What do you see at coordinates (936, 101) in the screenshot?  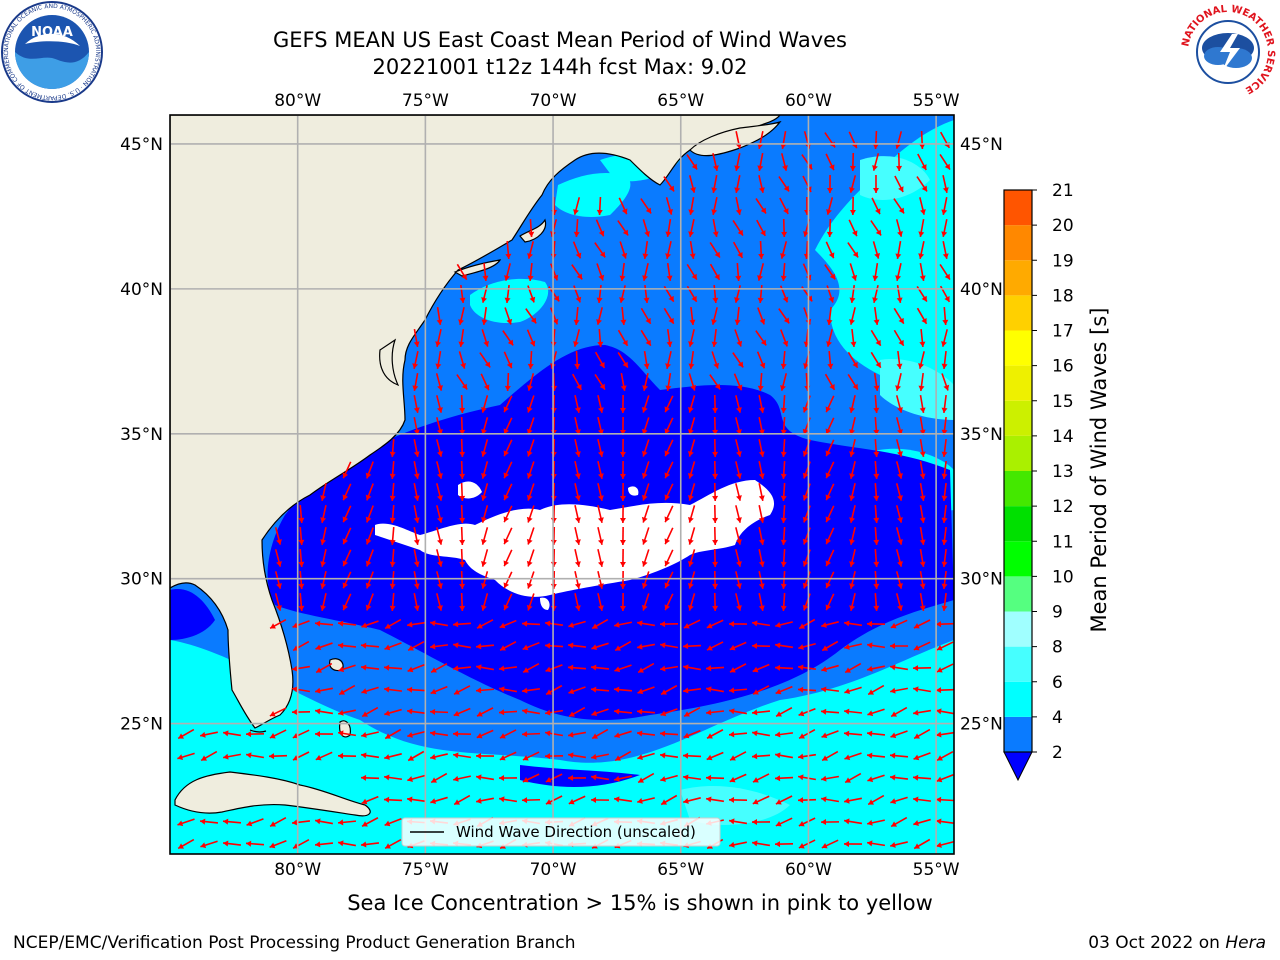 I see `lon-label-top: 55°W` at bounding box center [936, 101].